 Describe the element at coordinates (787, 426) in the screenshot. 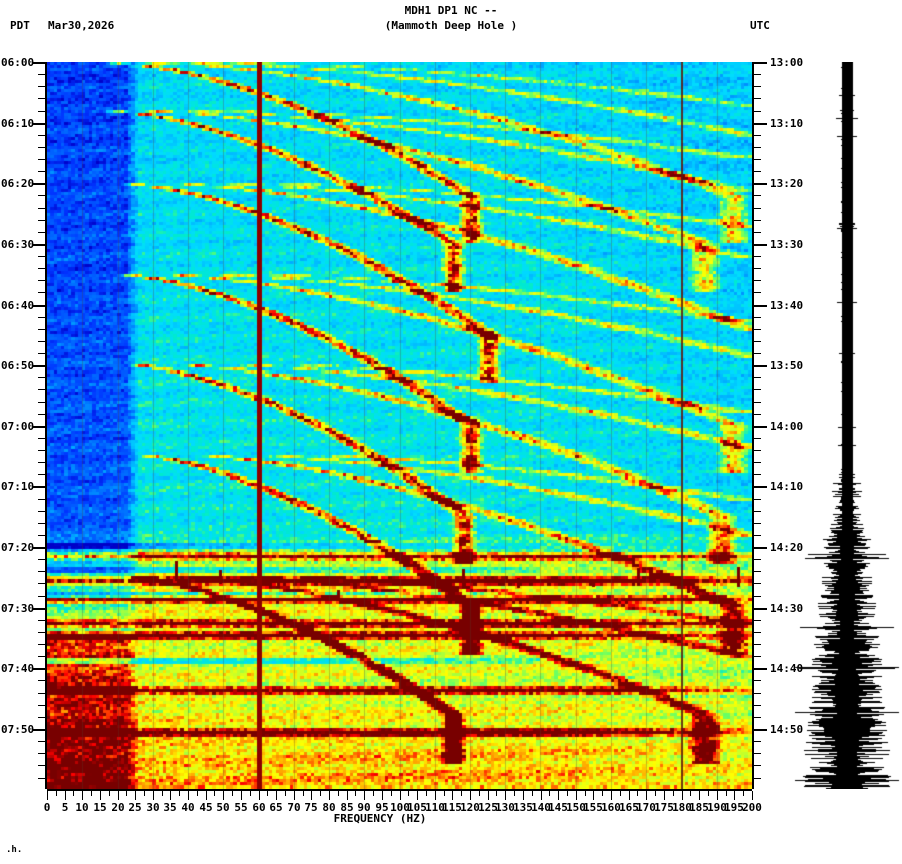

I see `axis-tick-label: 14:00` at that location.